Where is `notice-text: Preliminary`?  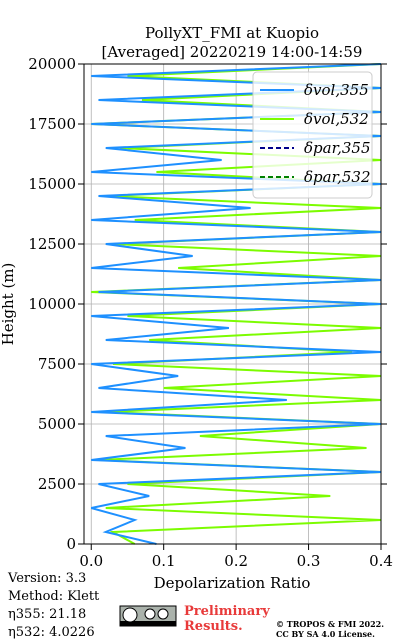
notice-text: Preliminary is located at coordinates (227, 611).